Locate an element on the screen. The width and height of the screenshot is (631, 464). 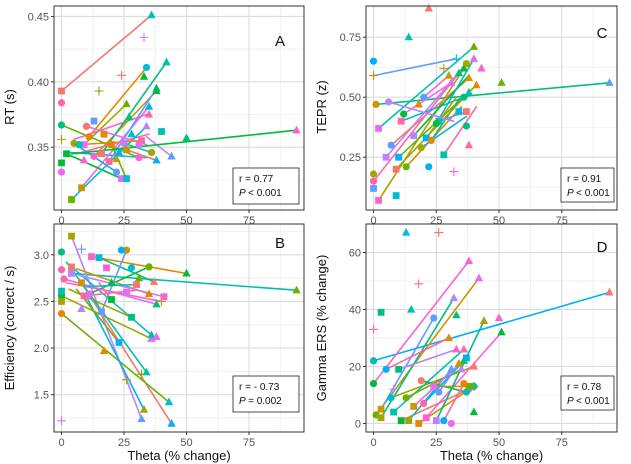
y-tick-label: 3.0 is located at coordinates (41, 256).